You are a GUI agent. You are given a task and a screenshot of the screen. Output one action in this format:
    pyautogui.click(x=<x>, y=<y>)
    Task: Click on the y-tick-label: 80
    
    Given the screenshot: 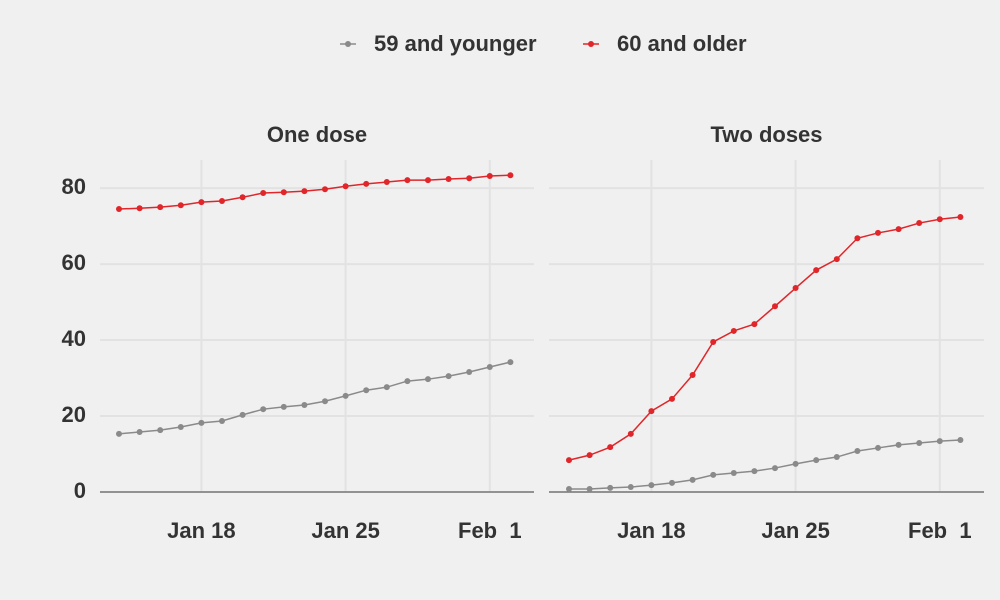 What is the action you would take?
    pyautogui.click(x=74, y=186)
    